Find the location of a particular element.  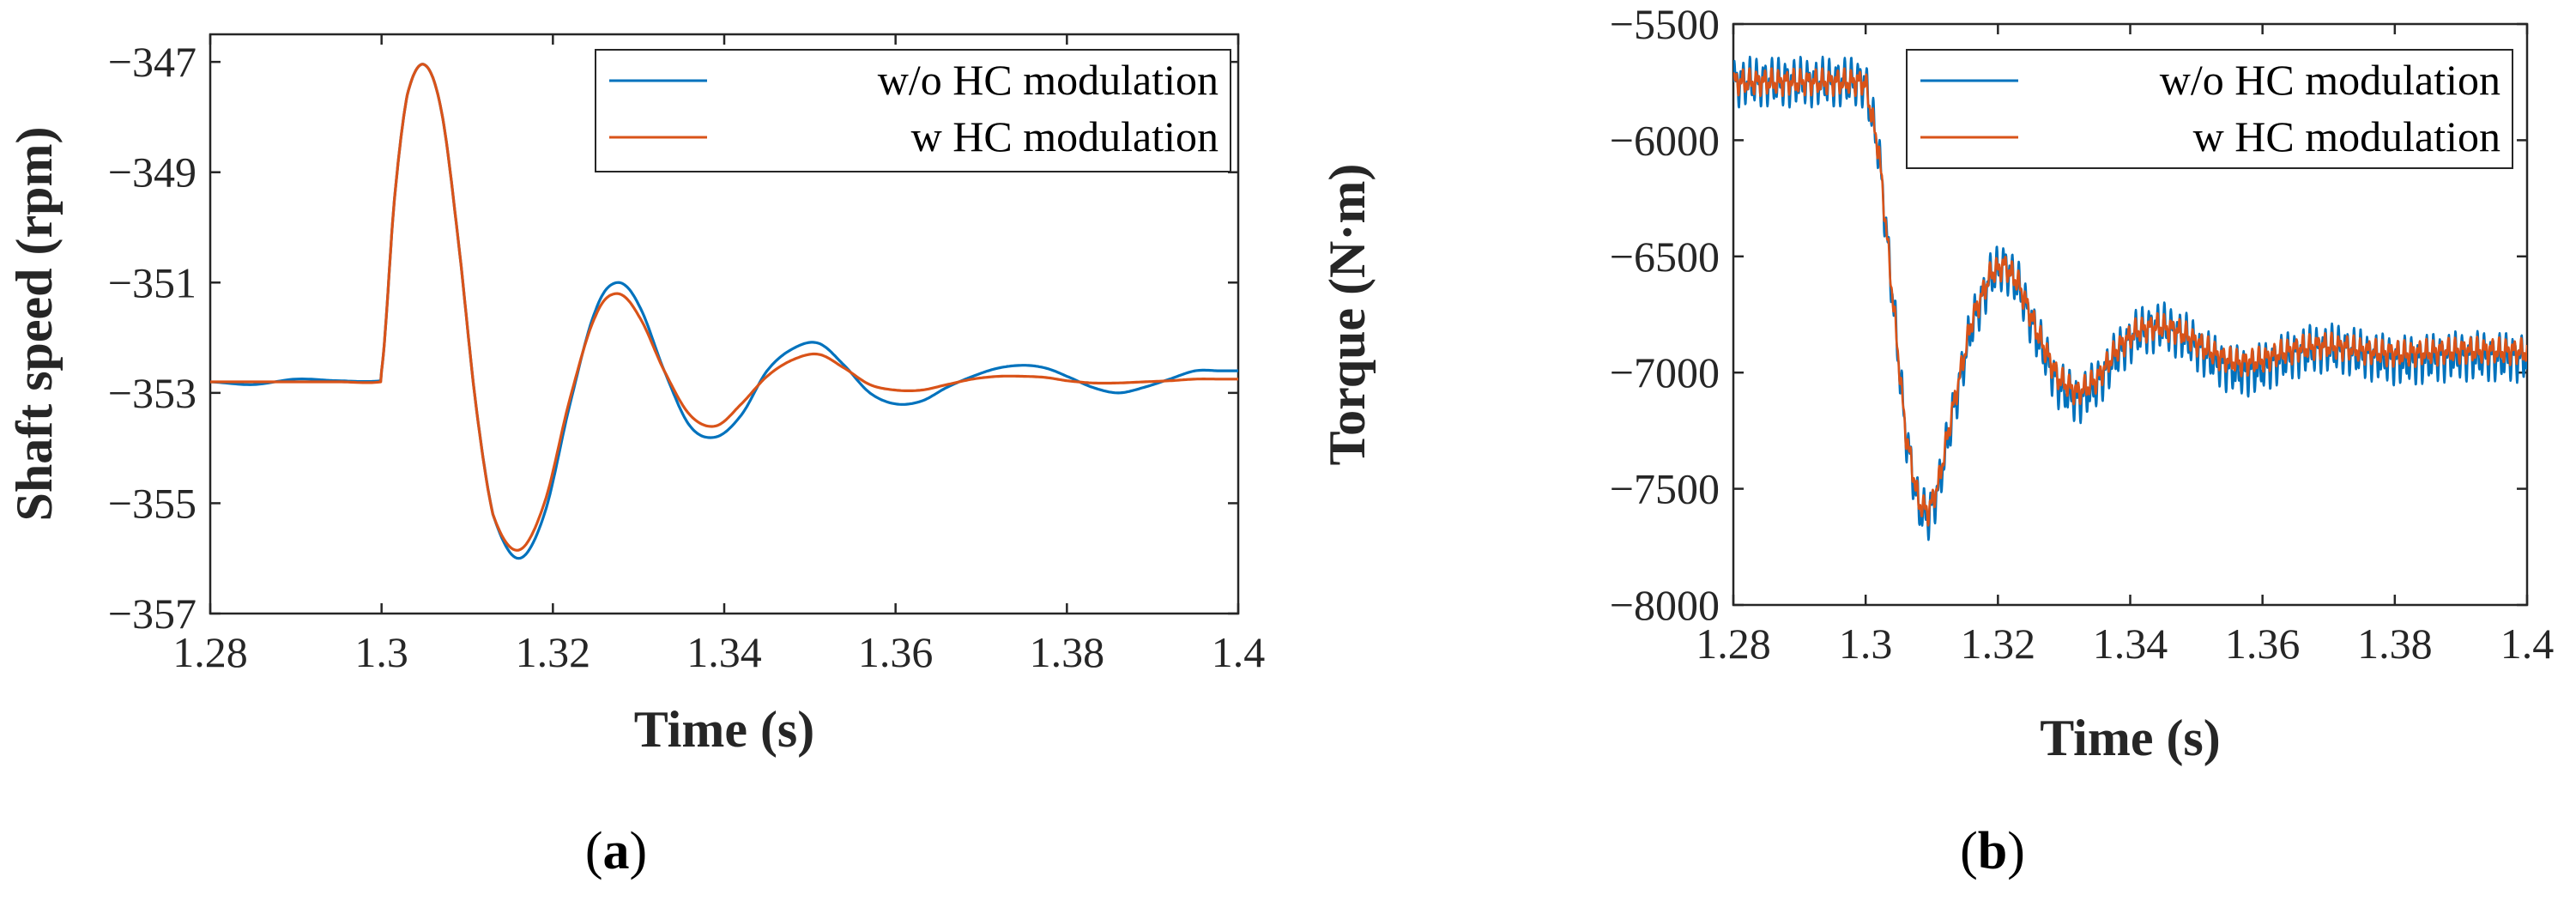

y-tick-label: −8000 is located at coordinates (1665, 605).